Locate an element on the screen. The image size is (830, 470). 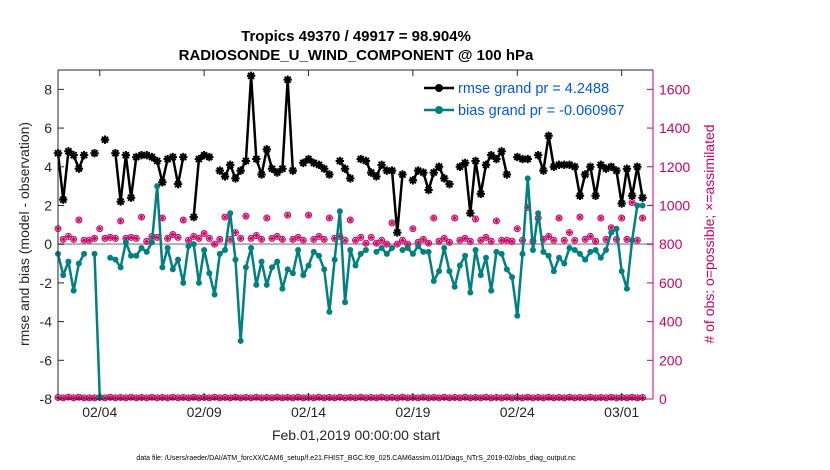
y-left-tick-label: 6 is located at coordinates (48, 128).